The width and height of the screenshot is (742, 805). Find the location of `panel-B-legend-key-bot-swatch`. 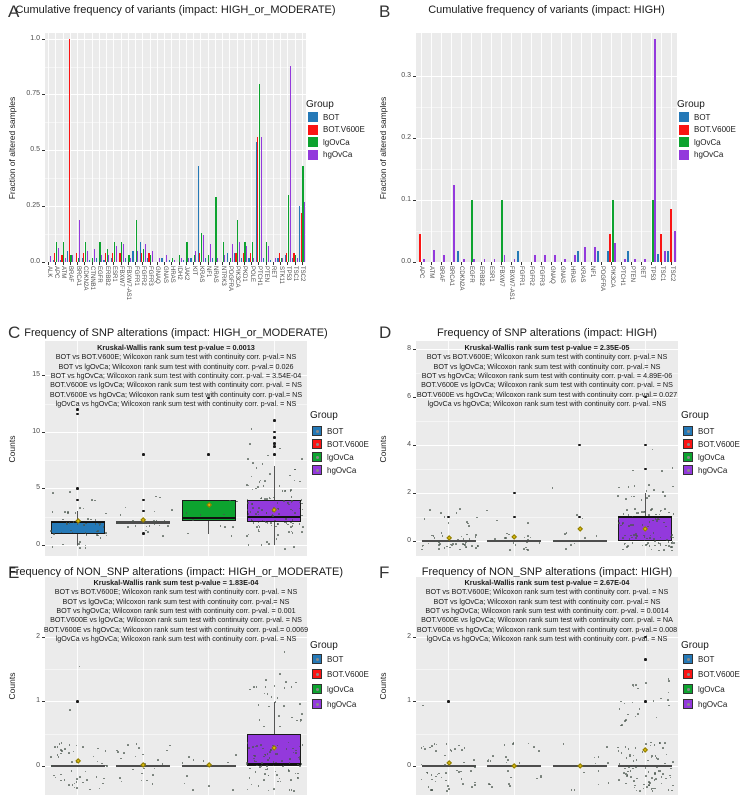

panel-B-legend-key-bot-swatch is located at coordinates (684, 117).